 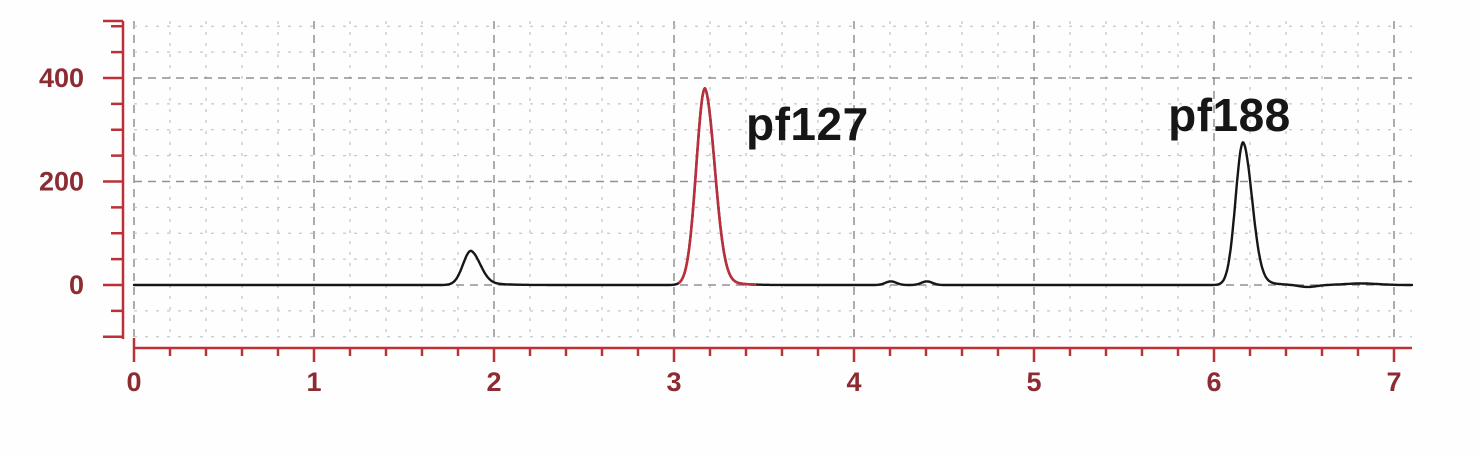 What do you see at coordinates (763, 382) in the screenshot?
I see `x-axis-labels: 0 1 2 3 4 5 6 7` at bounding box center [763, 382].